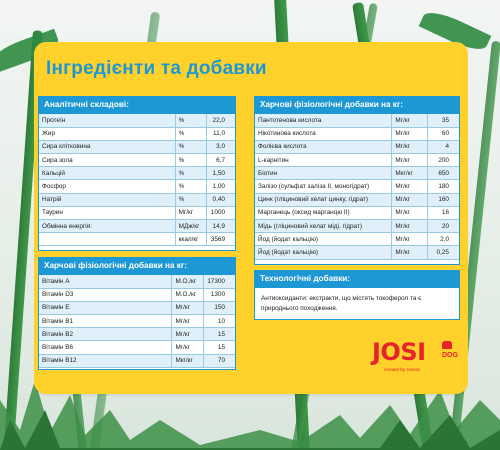  What do you see at coordinates (107, 134) in the screenshot?
I see `ingredient-name: Жир` at bounding box center [107, 134].